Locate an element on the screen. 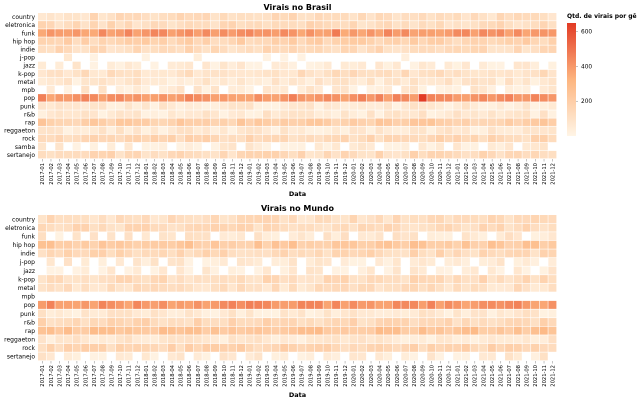 The image size is (640, 400). row-label: j-pop is located at coordinates (27, 58).